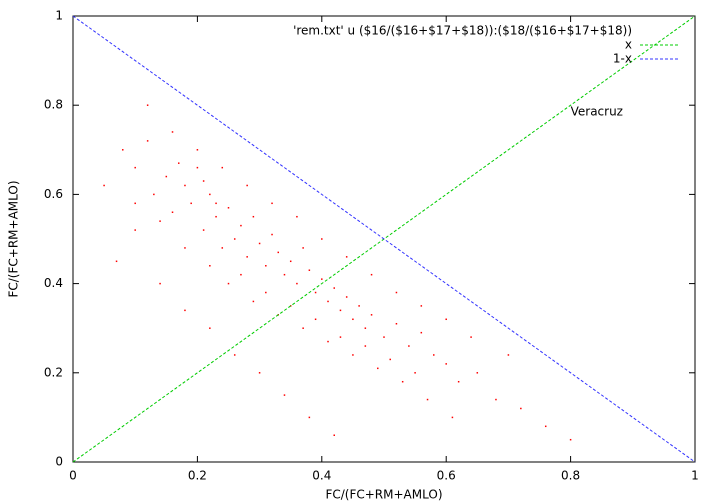 The image size is (720, 504). Describe the element at coordinates (570, 476) in the screenshot. I see `x-tick-label: 0.8` at that location.